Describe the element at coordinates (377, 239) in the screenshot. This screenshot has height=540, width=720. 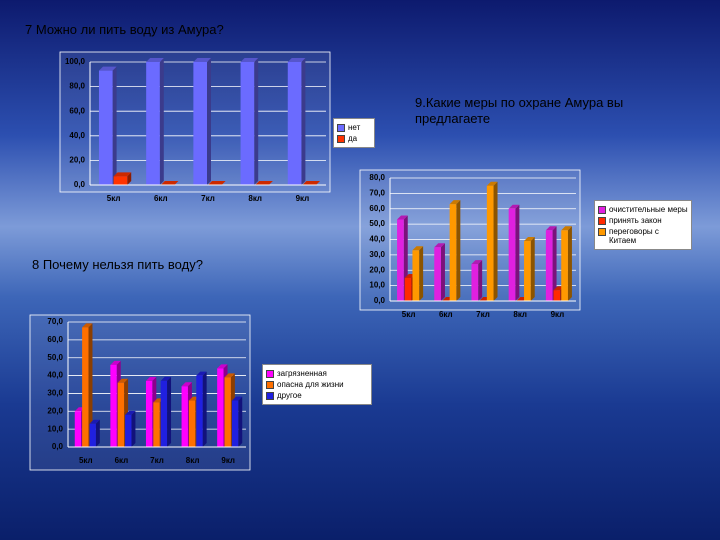
I see `y-tick-label: 40,0` at that location.